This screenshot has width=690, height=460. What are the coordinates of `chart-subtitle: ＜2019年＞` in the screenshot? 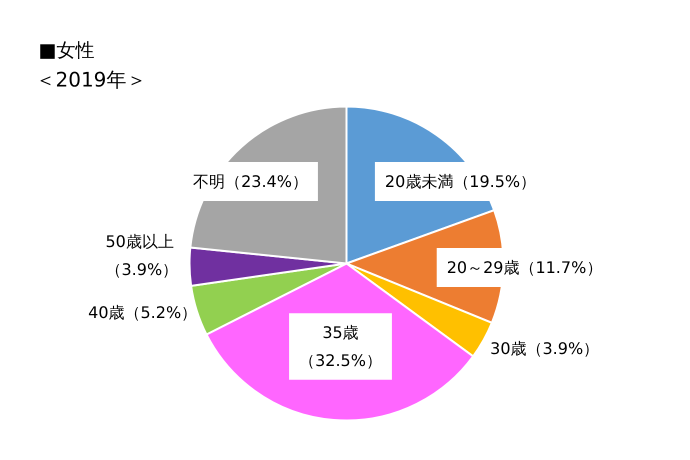 It's located at (91, 80).